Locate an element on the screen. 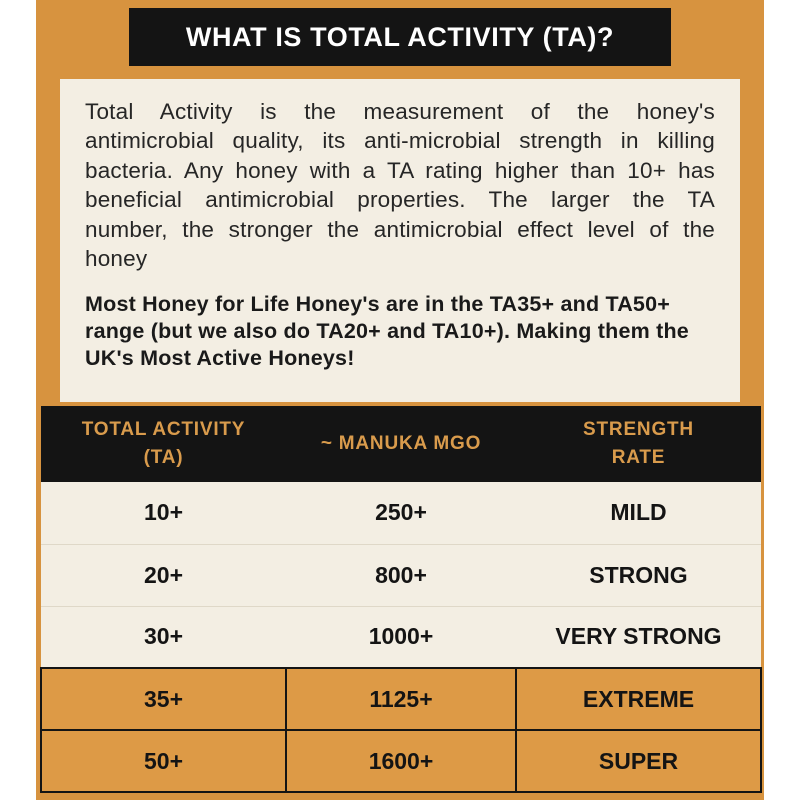 This screenshot has height=800, width=800. table-row: 35+ 1125+ EXTREME is located at coordinates (401, 699).